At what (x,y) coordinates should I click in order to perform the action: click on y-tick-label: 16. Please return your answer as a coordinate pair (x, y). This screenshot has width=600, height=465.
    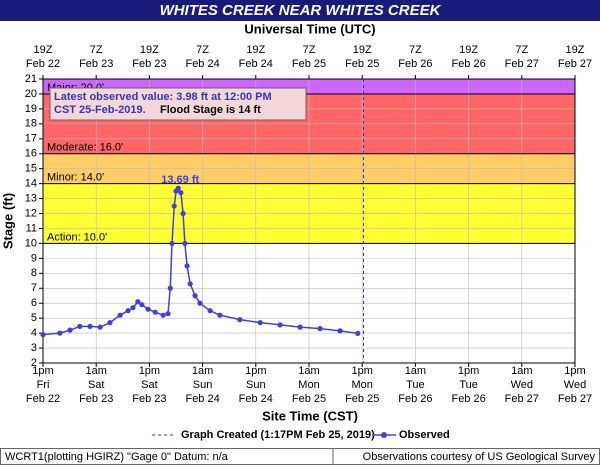
    Looking at the image, I should click on (31, 154).